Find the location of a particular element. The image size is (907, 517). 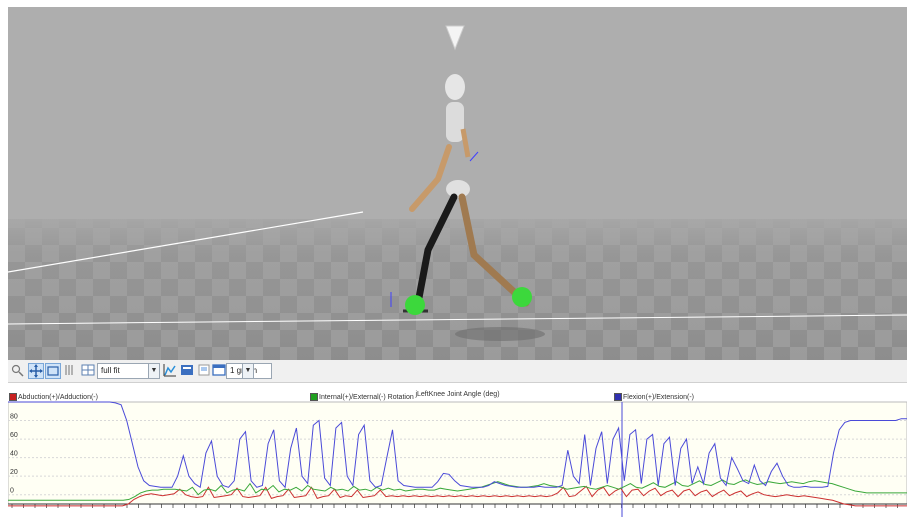

y-tick-label: 60 is located at coordinates (14, 435).